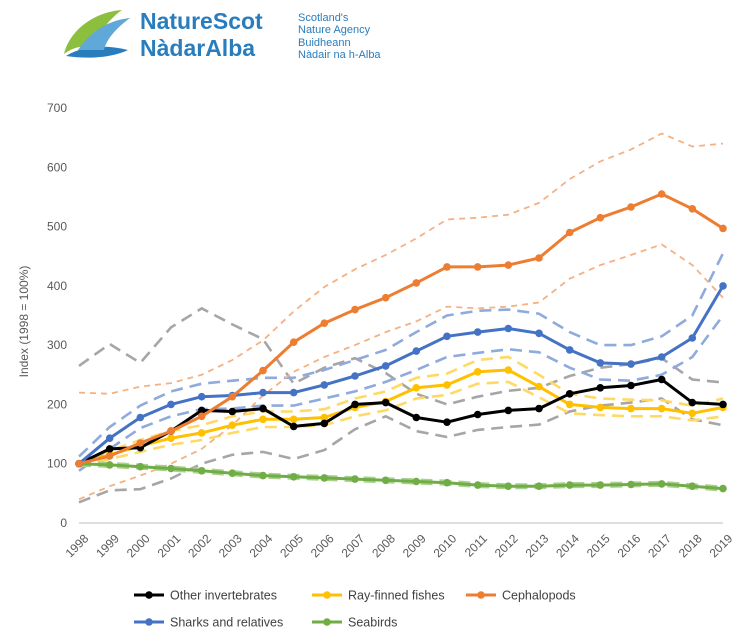 The width and height of the screenshot is (752, 643). I want to click on x-tick-label: 2004, so click(261, 545).